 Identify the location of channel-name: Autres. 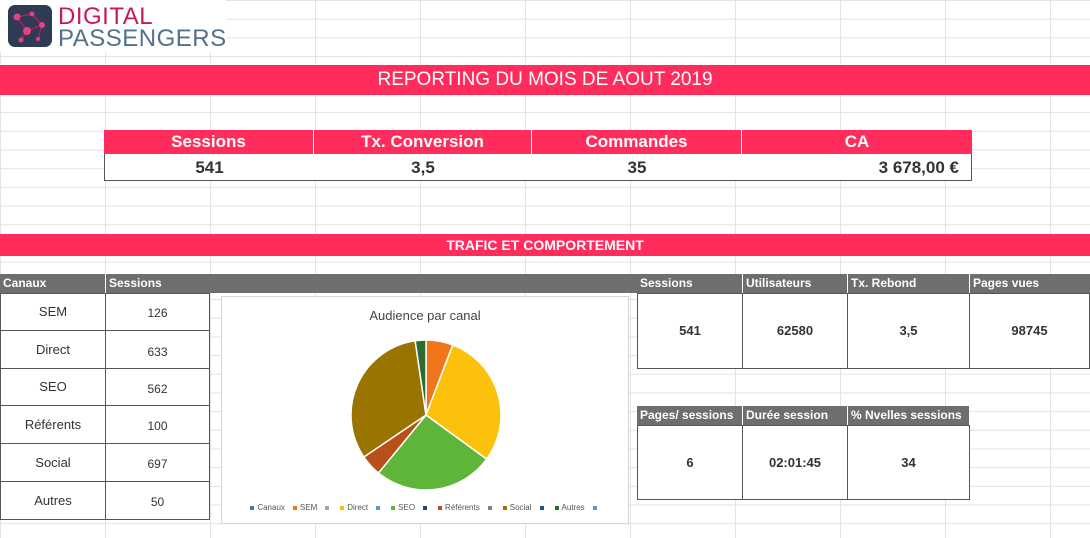
(53, 500).